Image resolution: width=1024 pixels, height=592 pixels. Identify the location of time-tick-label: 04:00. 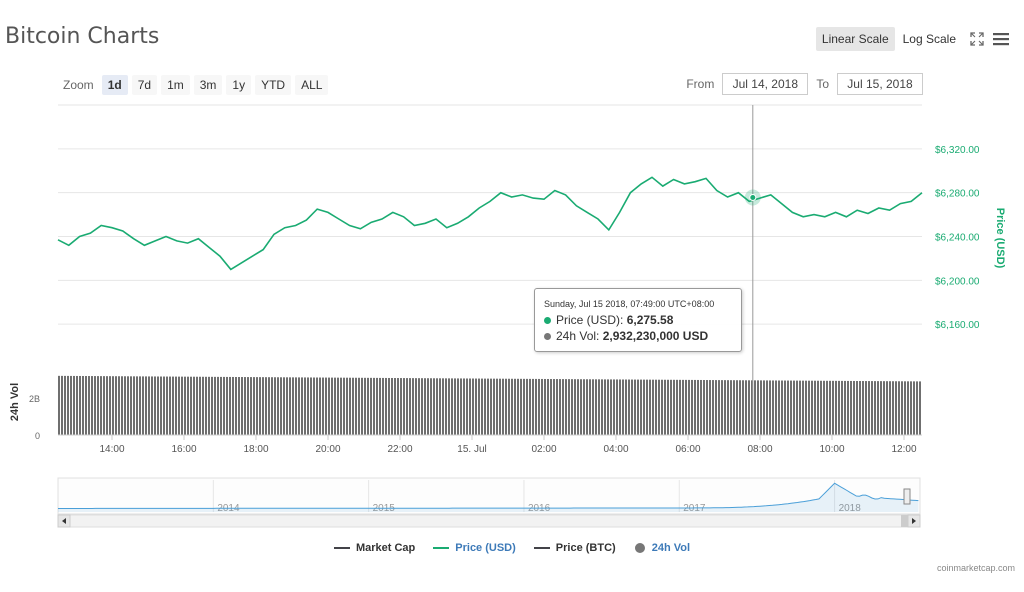
(615, 449).